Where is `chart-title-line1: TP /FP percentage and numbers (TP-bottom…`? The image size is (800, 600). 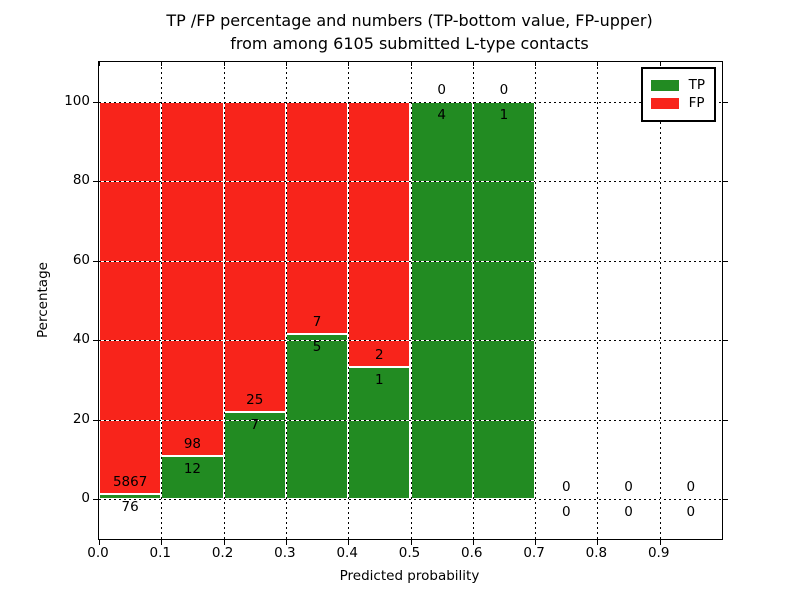 chart-title-line1: TP /FP percentage and numbers (TP-bottom… is located at coordinates (409, 20).